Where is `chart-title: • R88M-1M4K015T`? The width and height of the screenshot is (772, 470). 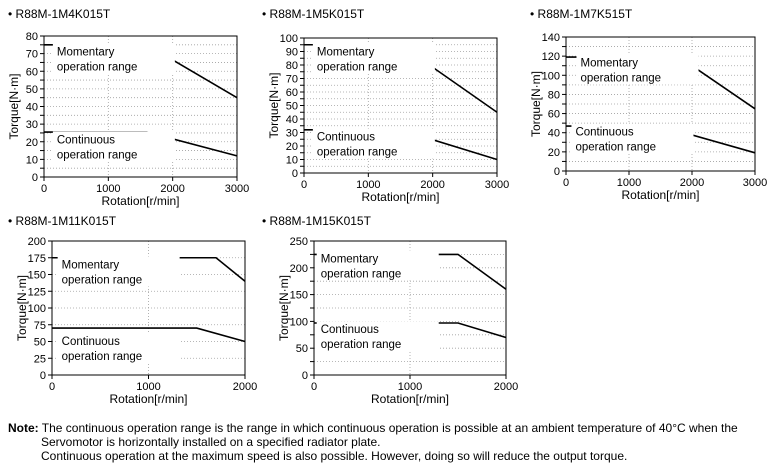 chart-title: • R88M-1M4K015T is located at coordinates (59, 14).